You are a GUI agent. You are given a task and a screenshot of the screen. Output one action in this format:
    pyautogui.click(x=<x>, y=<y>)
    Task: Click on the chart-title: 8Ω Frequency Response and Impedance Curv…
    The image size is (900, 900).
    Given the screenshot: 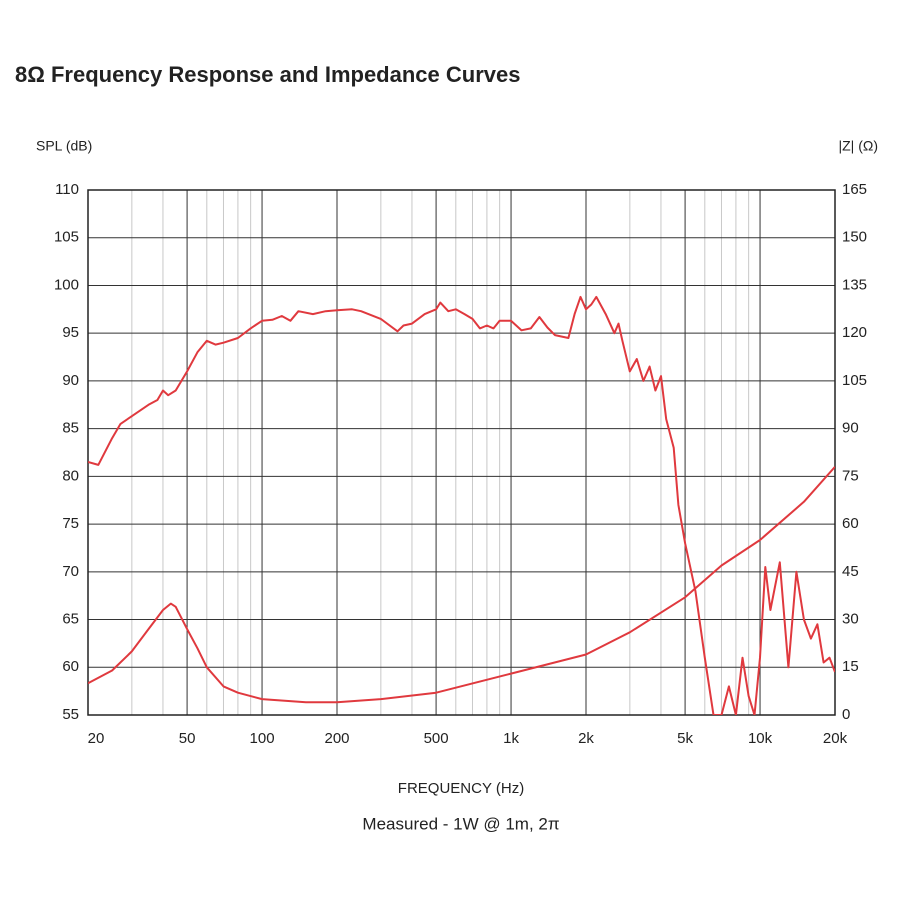 What is the action you would take?
    pyautogui.click(x=267, y=74)
    